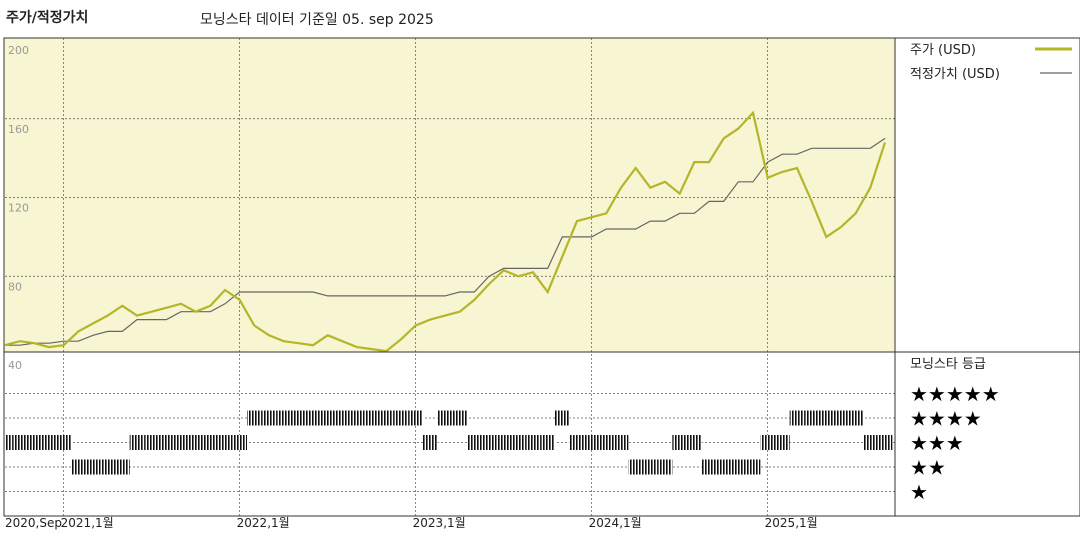  Describe the element at coordinates (15, 365) in the screenshot. I see `y-tick-label: 40` at that location.